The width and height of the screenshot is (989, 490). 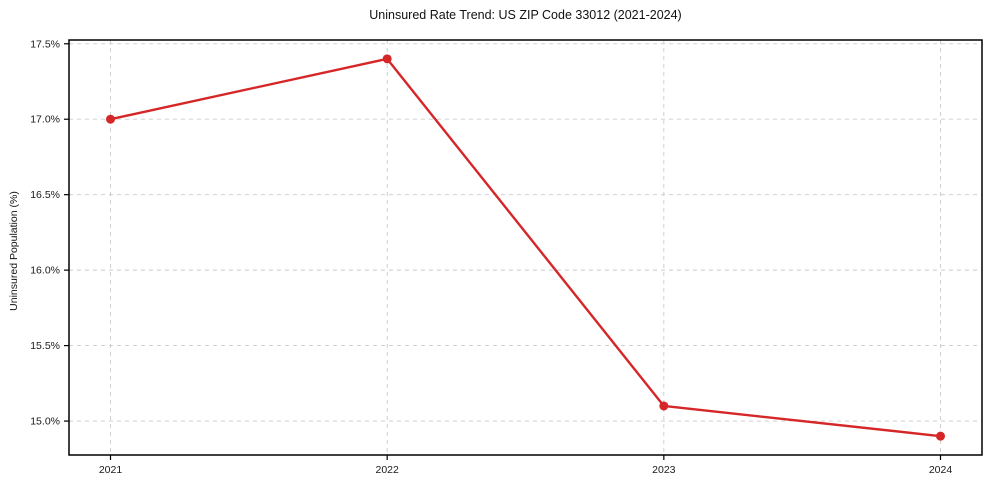 I want to click on y-tick-label: 15.5%, so click(x=45, y=346).